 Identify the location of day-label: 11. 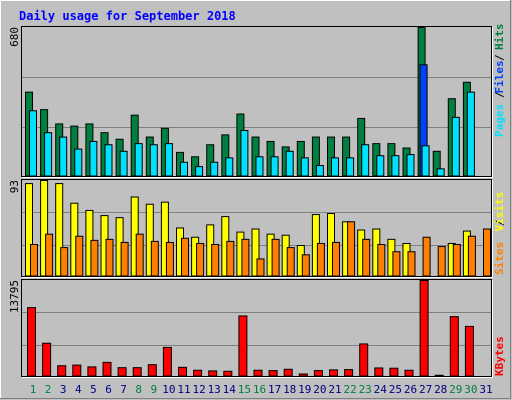
(183, 389).